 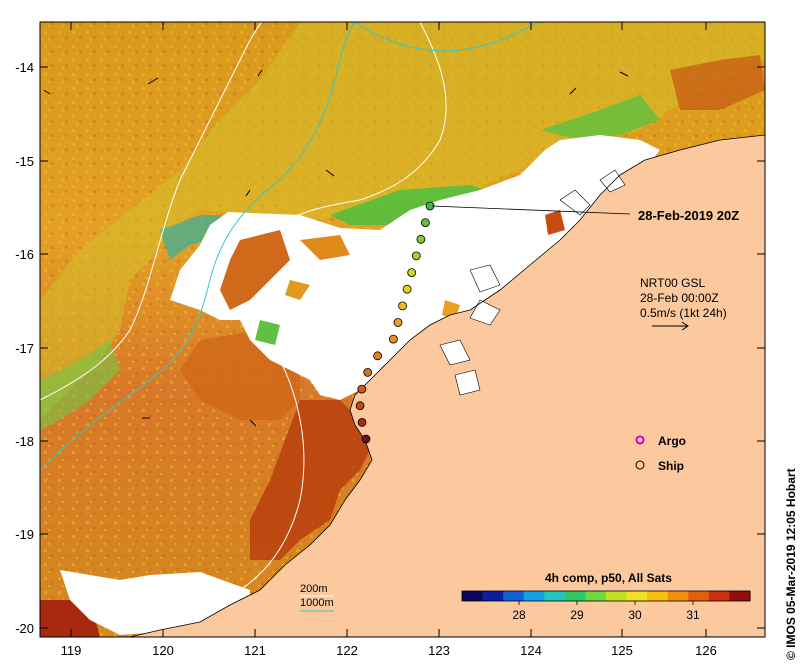 What do you see at coordinates (622, 650) in the screenshot?
I see `lon-tick-label: 125` at bounding box center [622, 650].